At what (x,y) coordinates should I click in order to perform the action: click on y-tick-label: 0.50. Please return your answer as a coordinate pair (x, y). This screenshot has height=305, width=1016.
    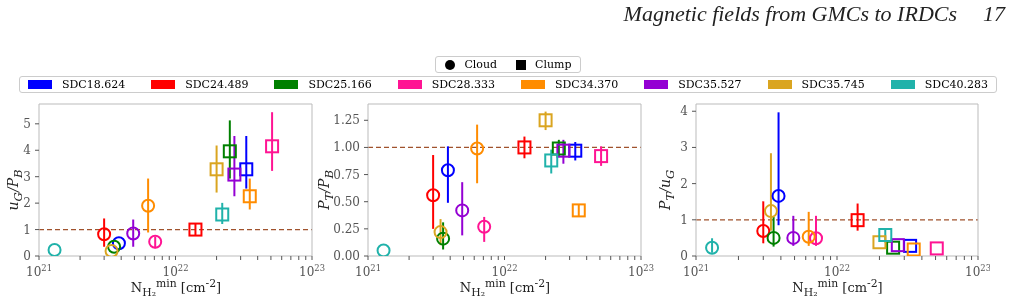
    Looking at the image, I should click on (346, 201).